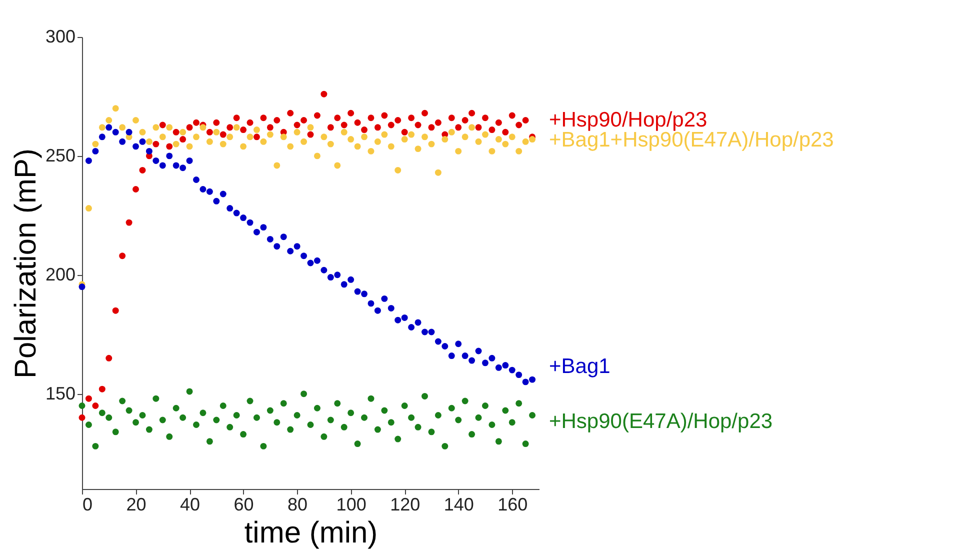  I want to click on y-axis-title: Polarization (mP), so click(25, 263).